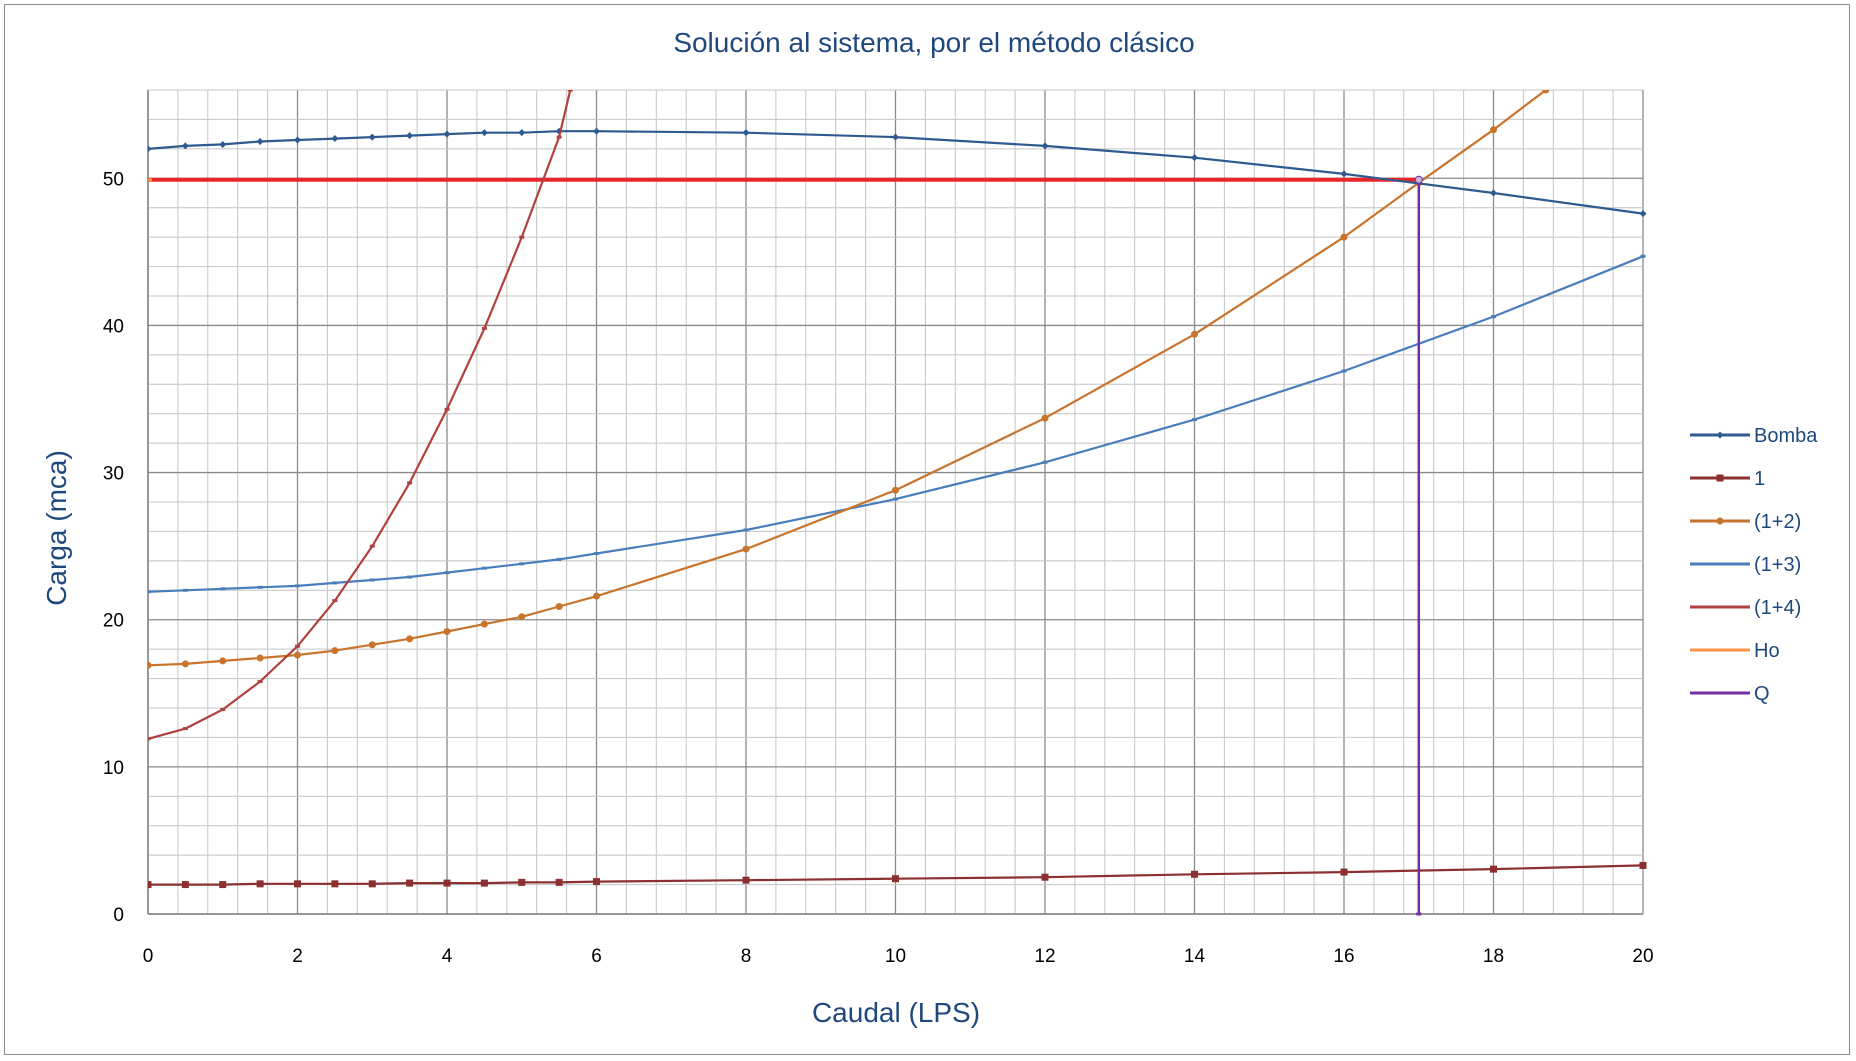 The width and height of the screenshot is (1856, 1061). I want to click on x-tick-label: 4, so click(447, 956).